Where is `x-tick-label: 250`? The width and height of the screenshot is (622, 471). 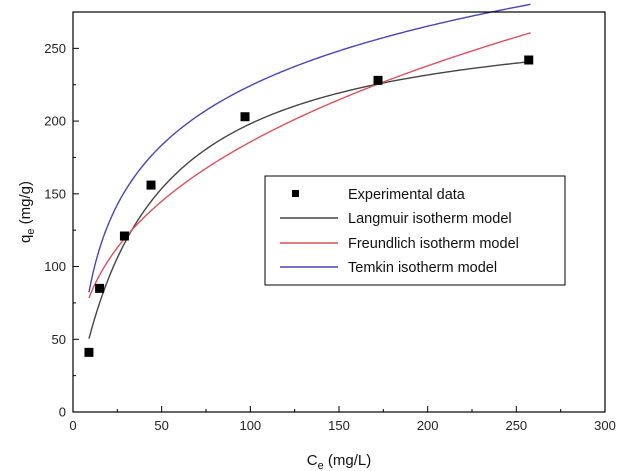
x-tick-label: 250 is located at coordinates (516, 425).